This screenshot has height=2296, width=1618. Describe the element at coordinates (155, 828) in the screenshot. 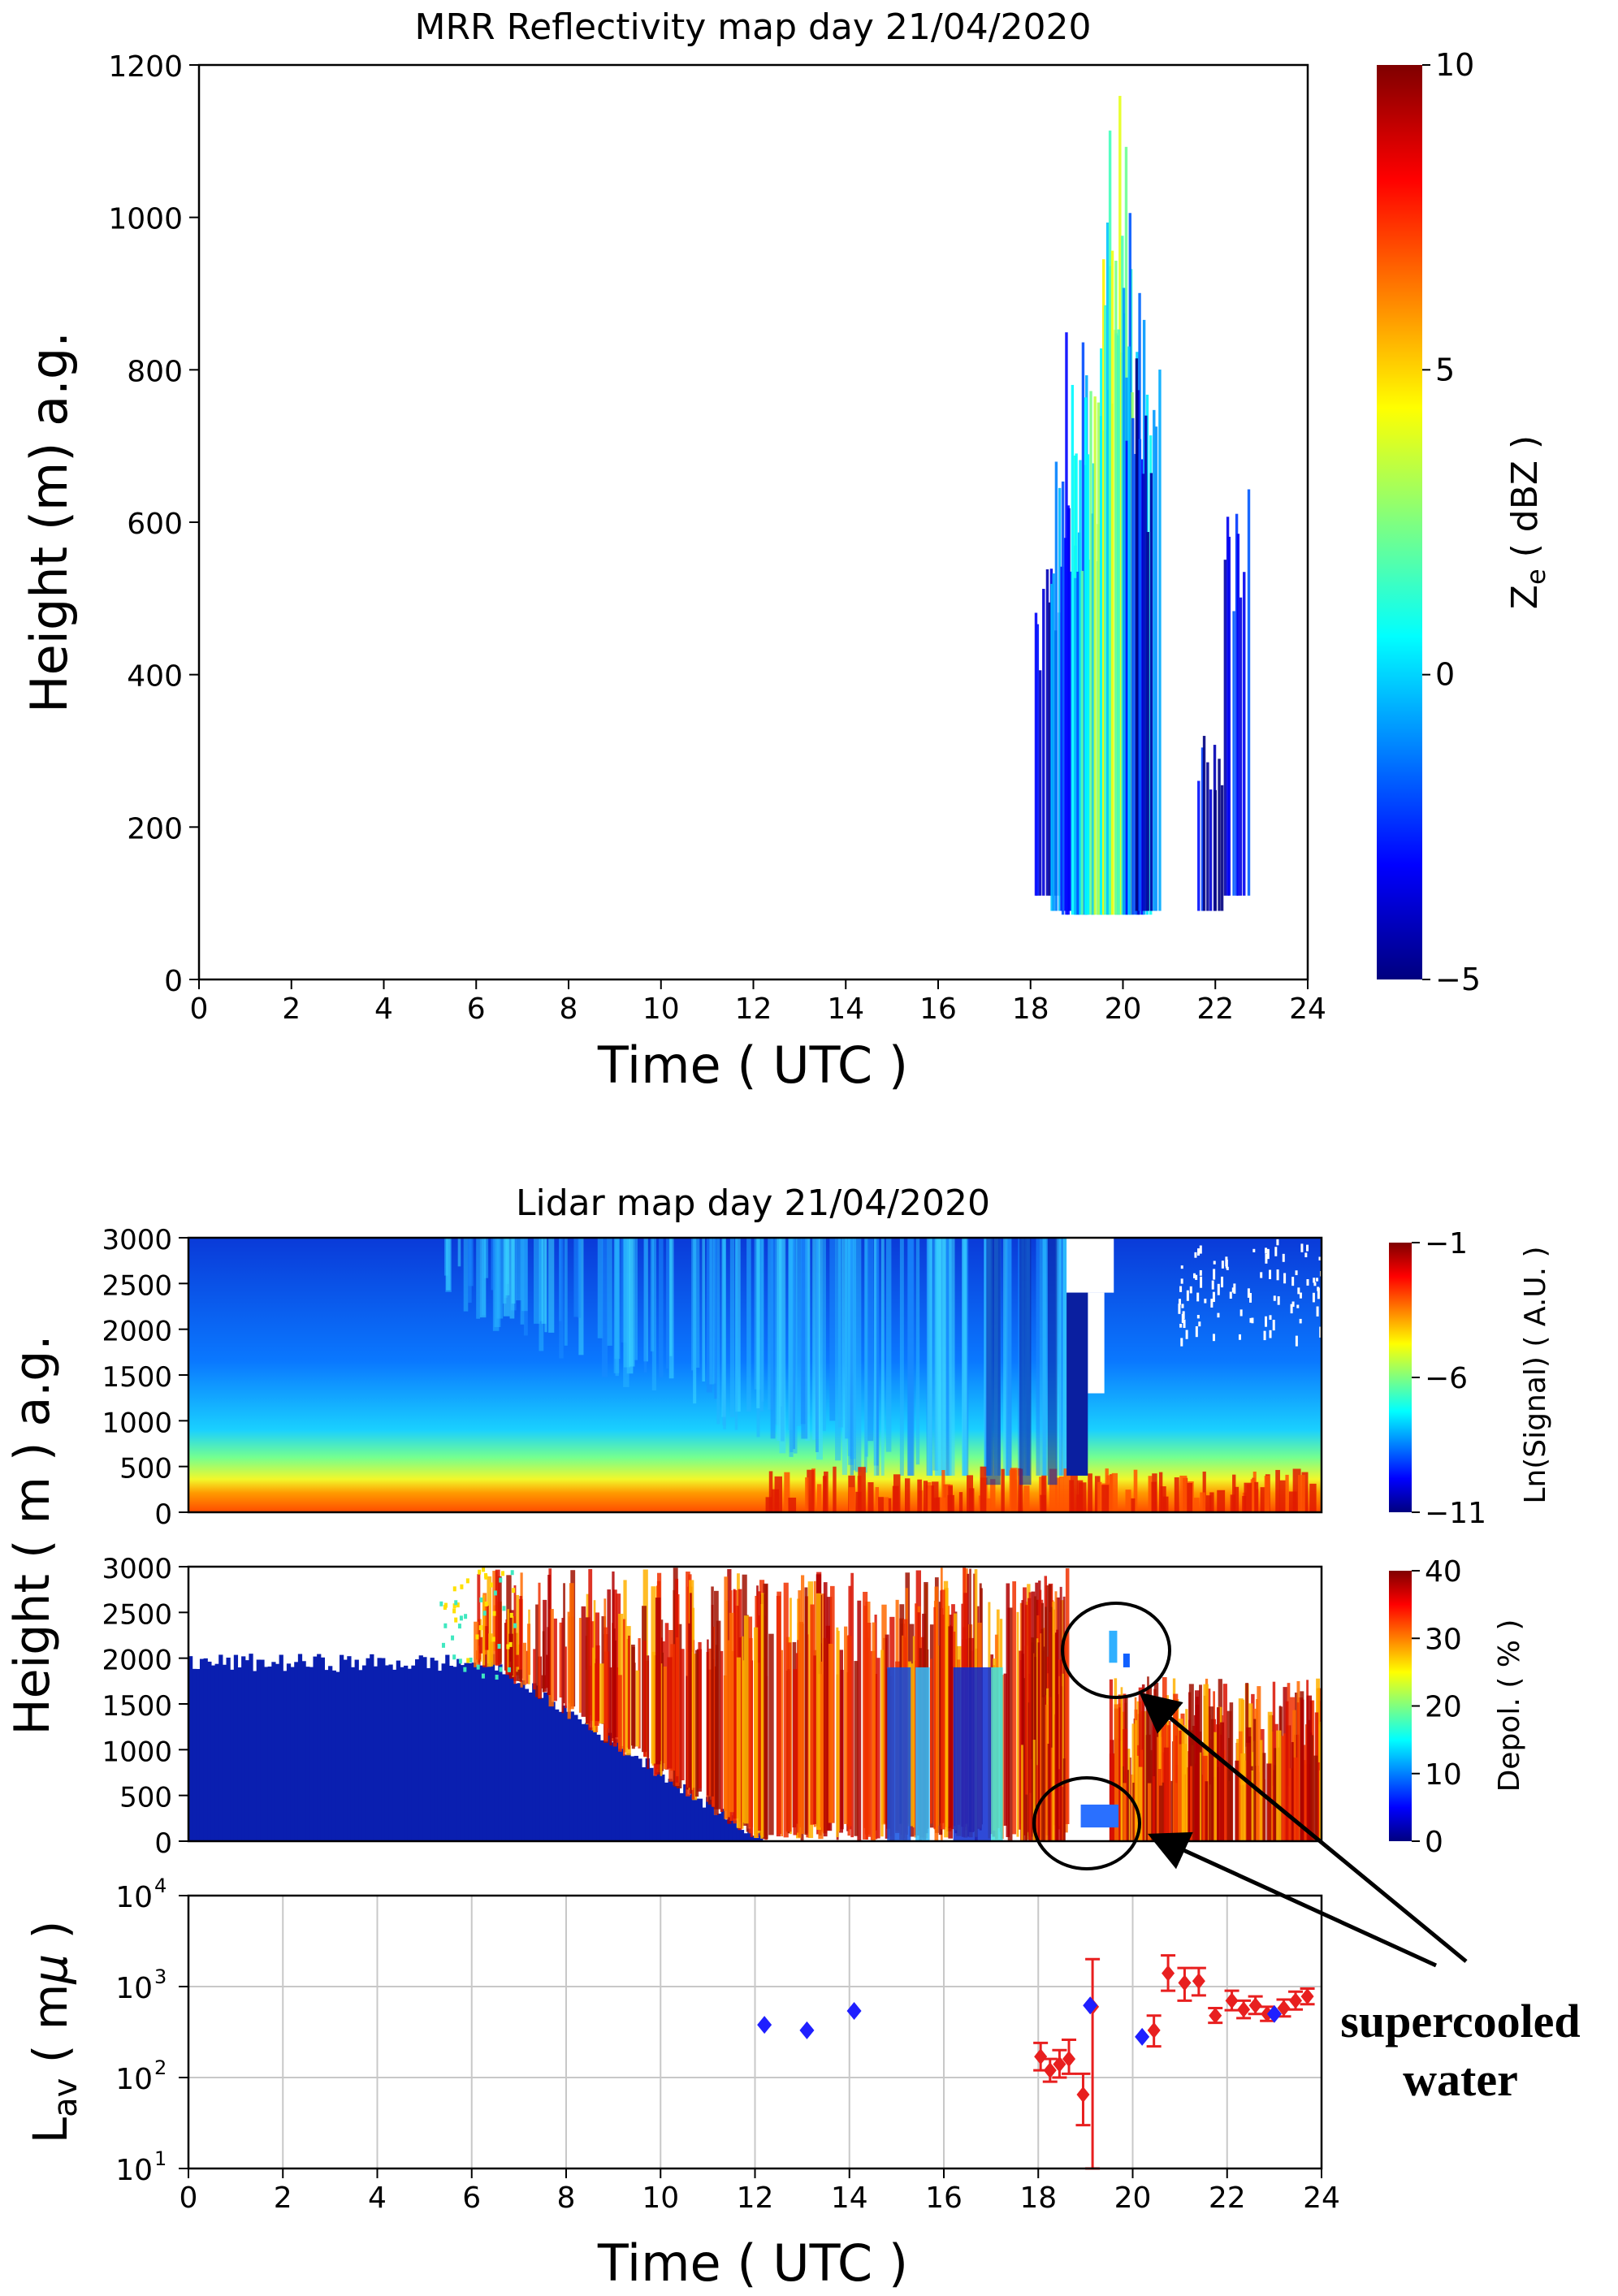

I see `y-tick-label: 200` at that location.